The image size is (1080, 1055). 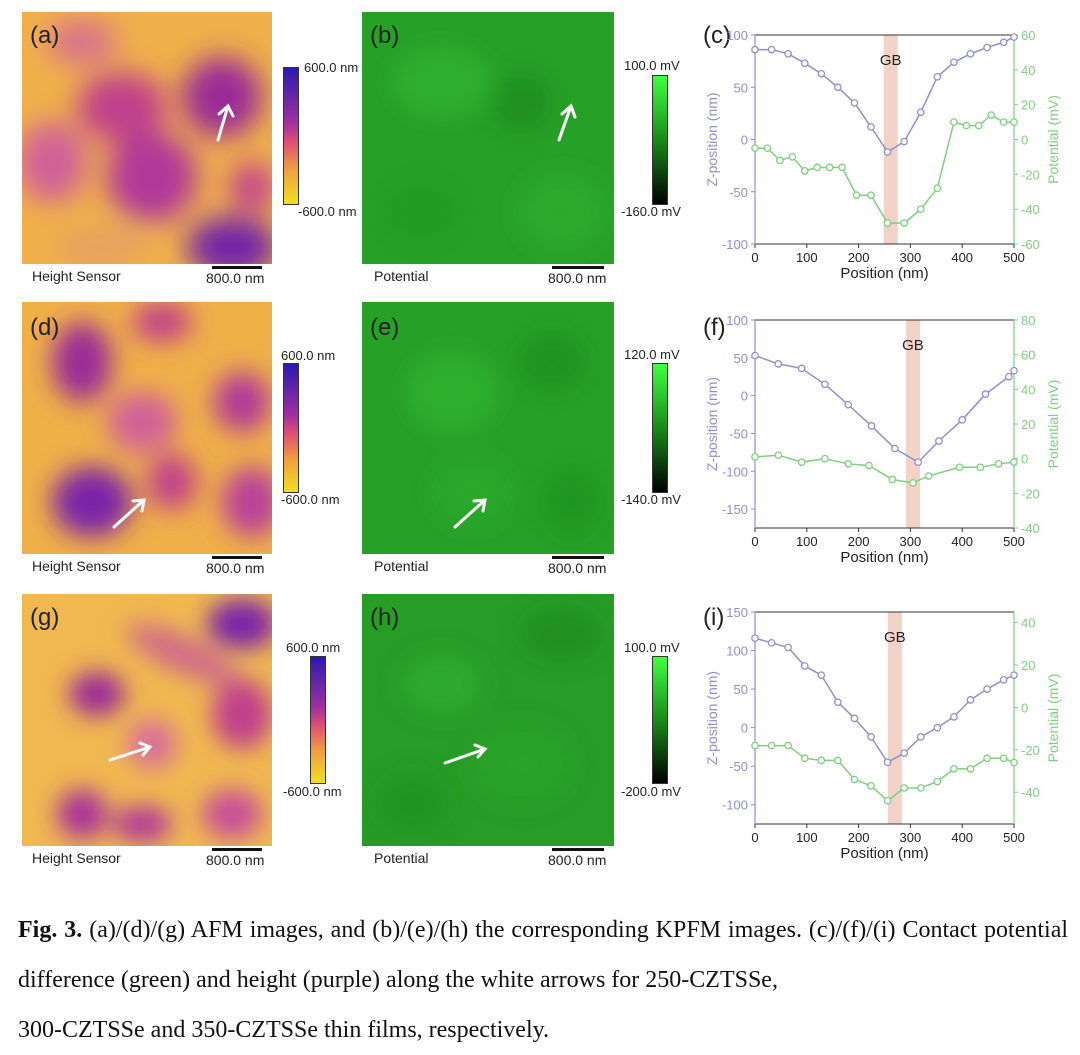 What do you see at coordinates (884, 853) in the screenshot?
I see `x-axis-label: Position (nm)` at bounding box center [884, 853].